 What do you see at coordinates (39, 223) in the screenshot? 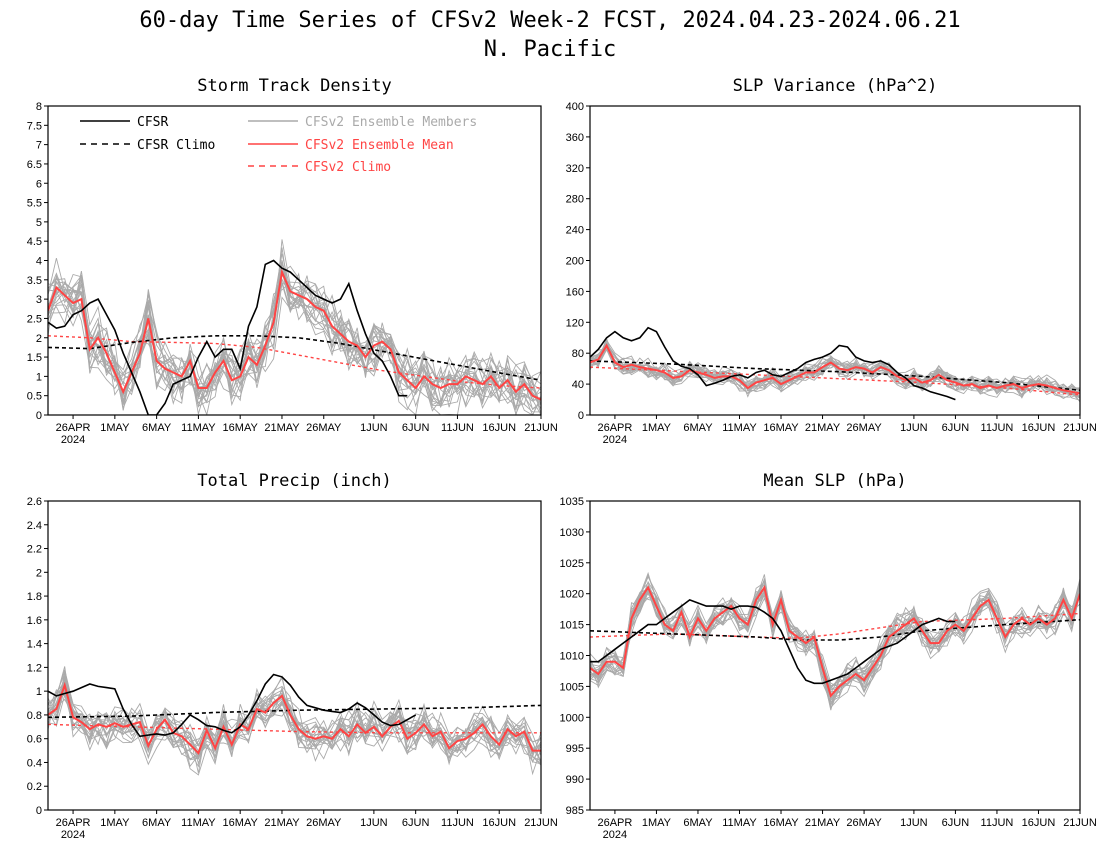
I see `y-tick-label: 5` at bounding box center [39, 223].